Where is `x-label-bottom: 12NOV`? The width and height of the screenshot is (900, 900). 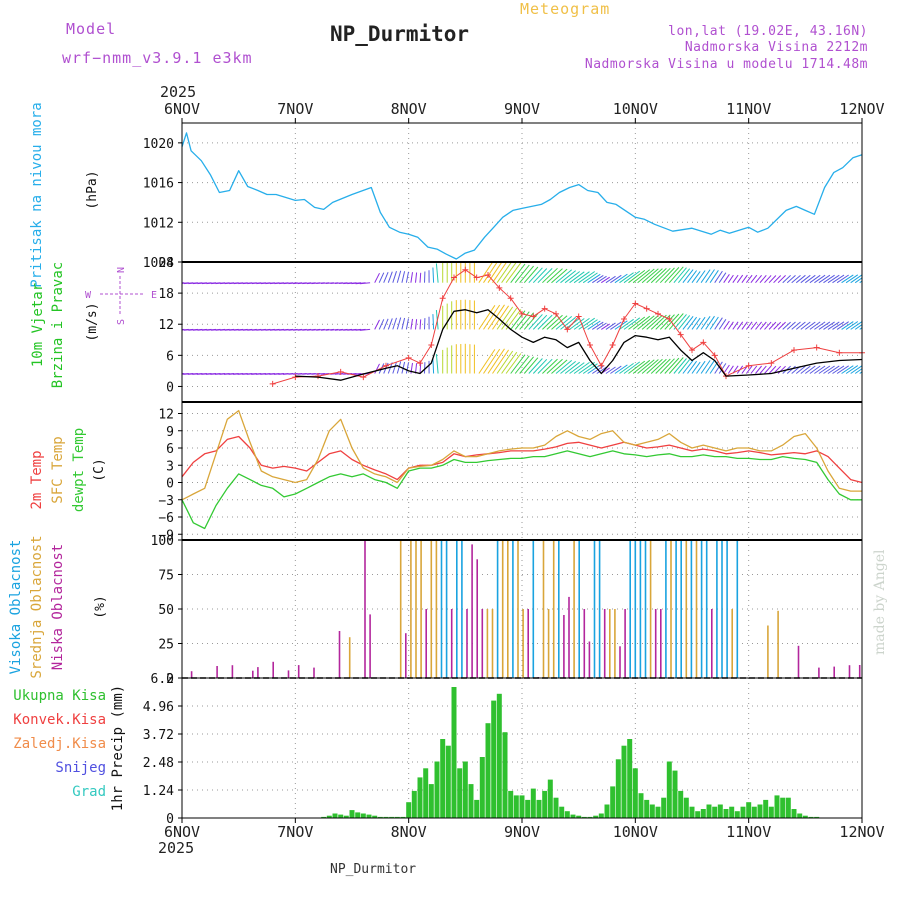 x-label-bottom: 12NOV is located at coordinates (861, 832).